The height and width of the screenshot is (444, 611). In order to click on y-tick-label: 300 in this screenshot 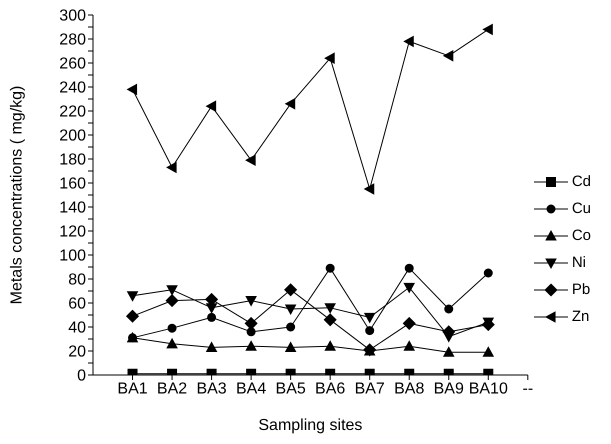, I will do `click(72, 16)`.